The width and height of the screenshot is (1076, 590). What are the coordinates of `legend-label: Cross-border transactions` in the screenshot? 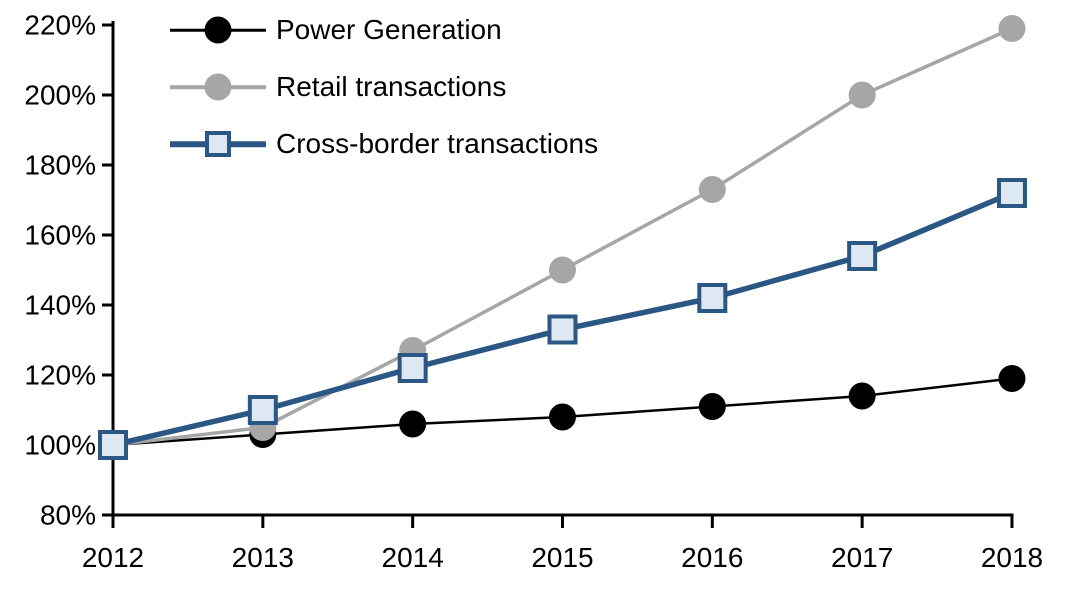 It's located at (437, 143).